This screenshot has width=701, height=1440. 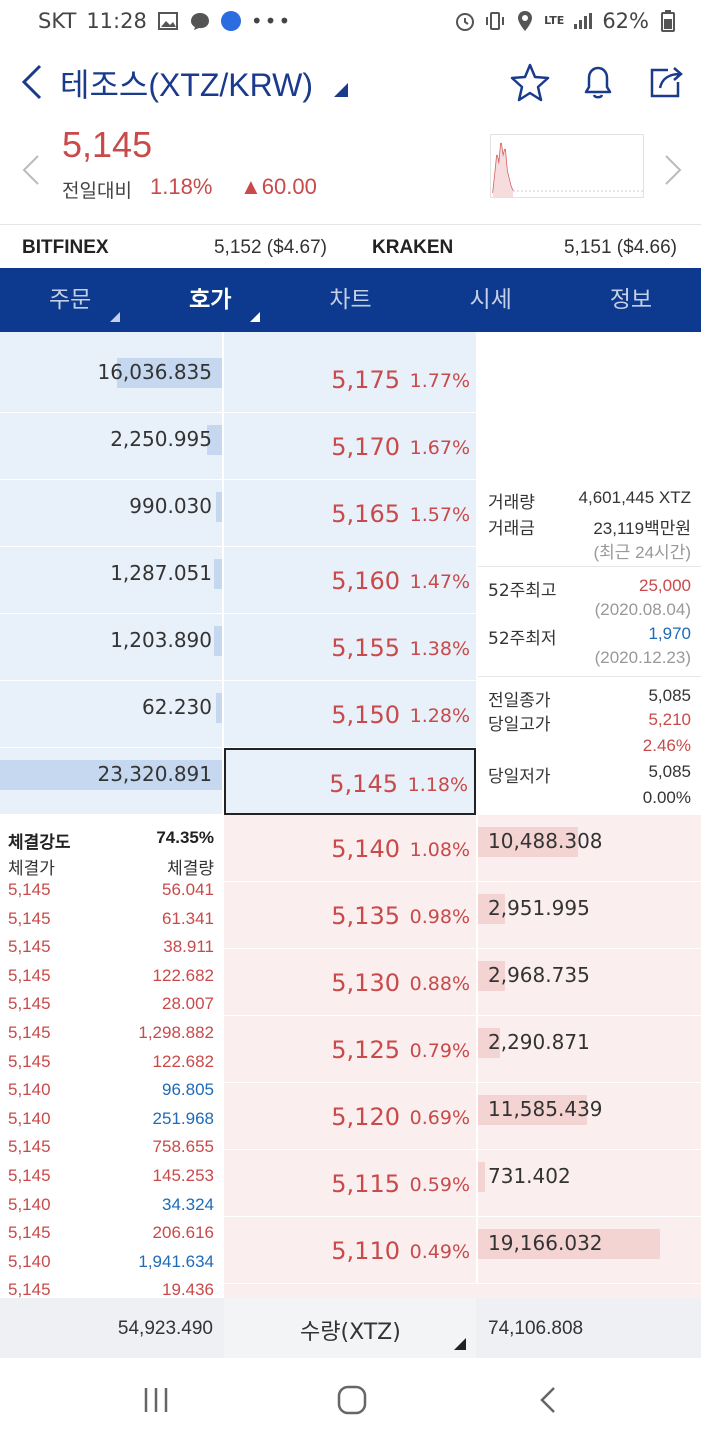 I want to click on next-coin-arrow-icon, so click(x=672, y=170).